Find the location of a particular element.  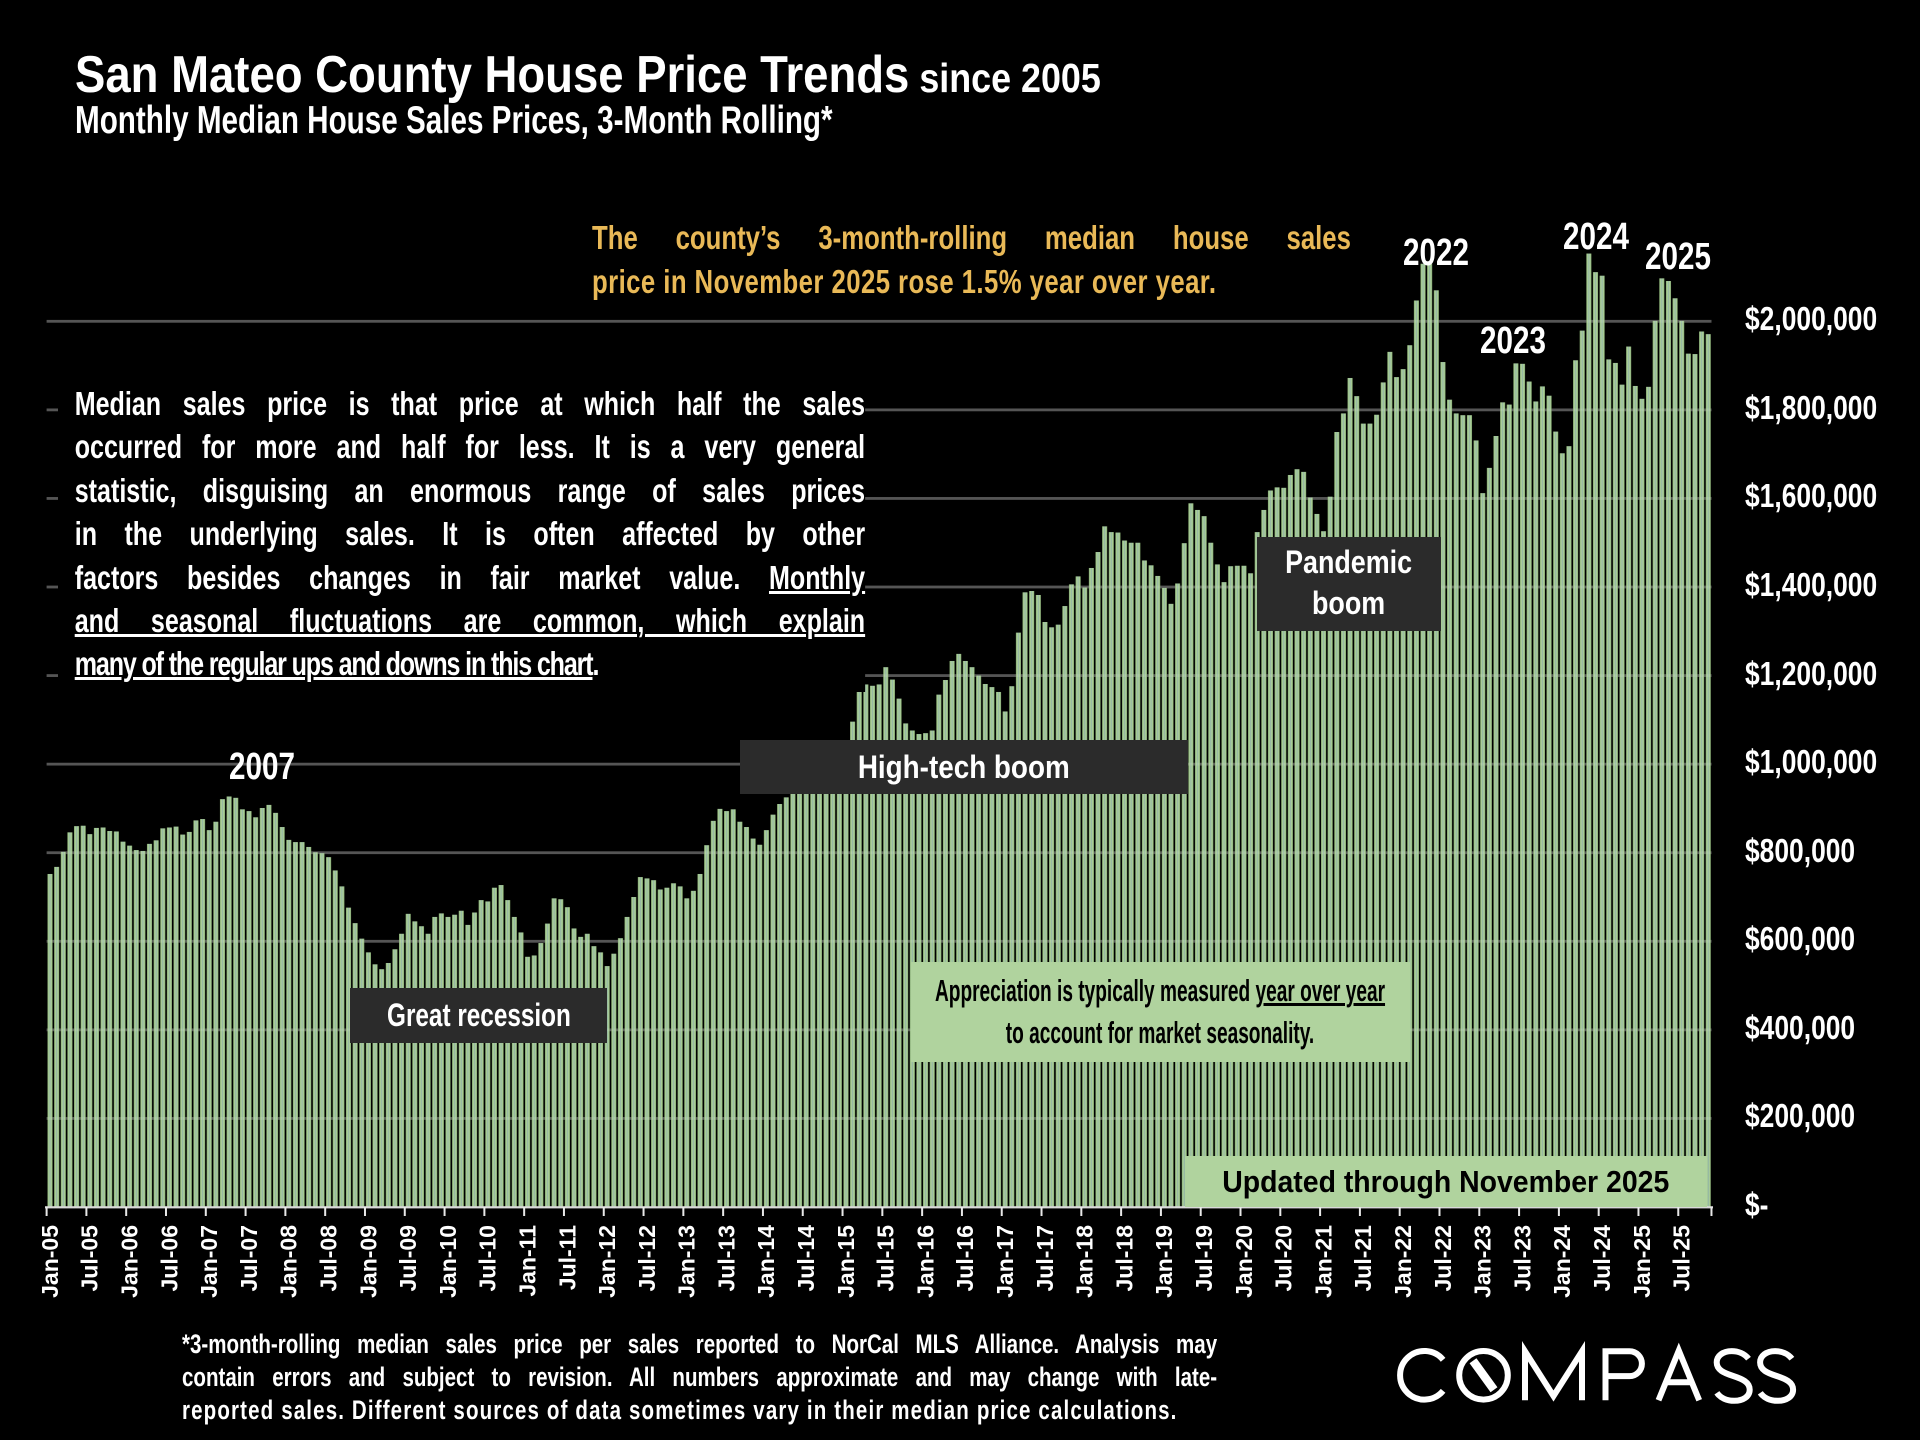

svg-text: Jan-19 is located at coordinates (1164, 1261).